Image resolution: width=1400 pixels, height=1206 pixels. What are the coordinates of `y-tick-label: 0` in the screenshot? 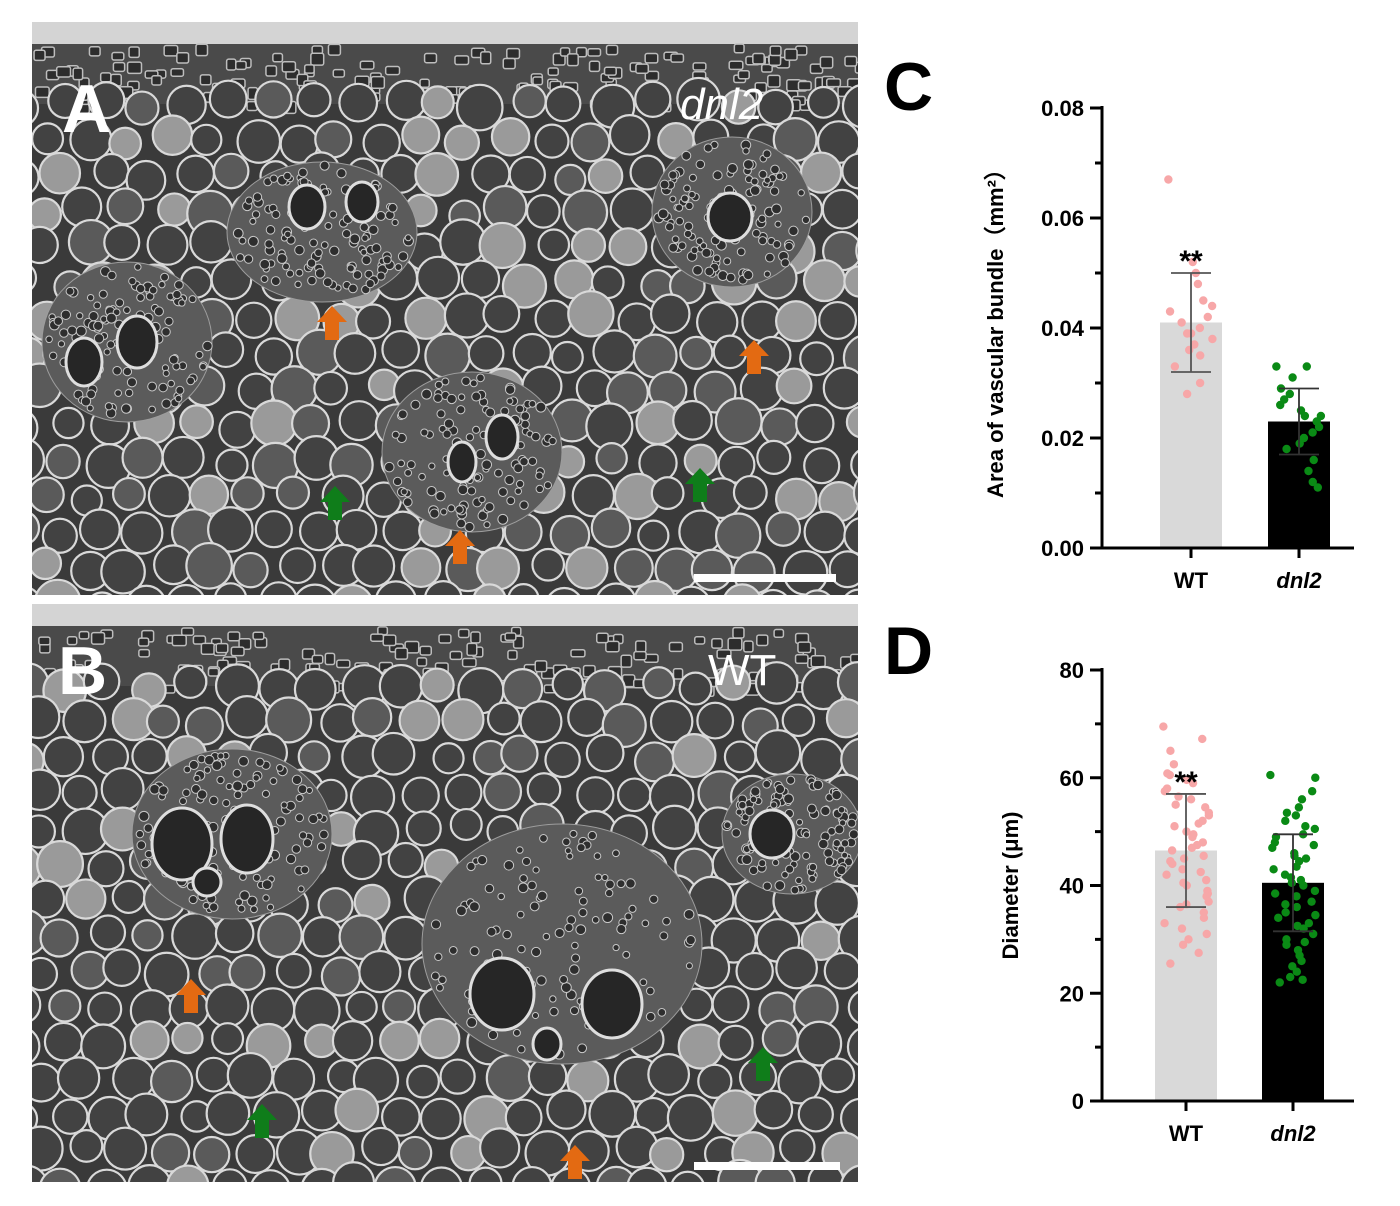 It's located at (1078, 1101).